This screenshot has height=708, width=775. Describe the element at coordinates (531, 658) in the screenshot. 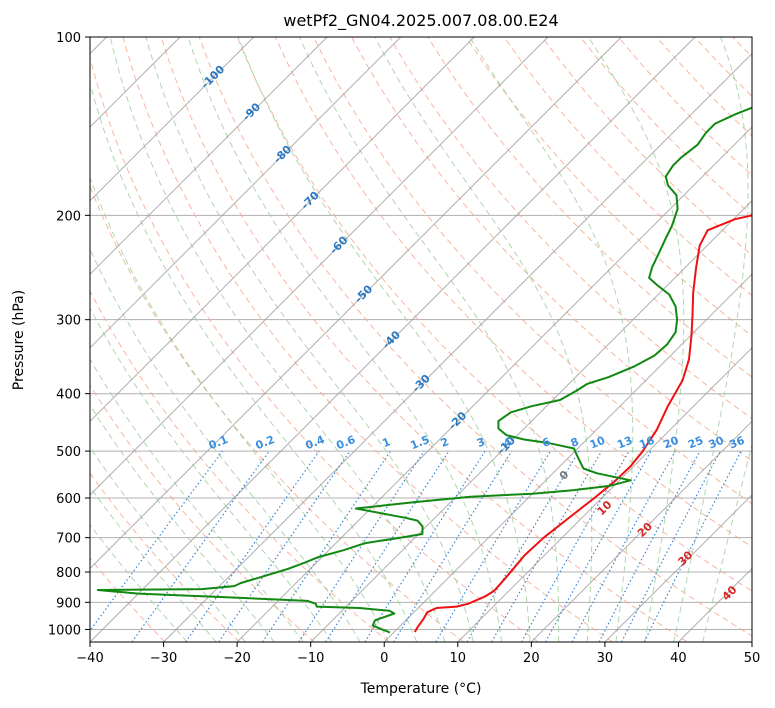

I see `x-tick-label: 20` at that location.